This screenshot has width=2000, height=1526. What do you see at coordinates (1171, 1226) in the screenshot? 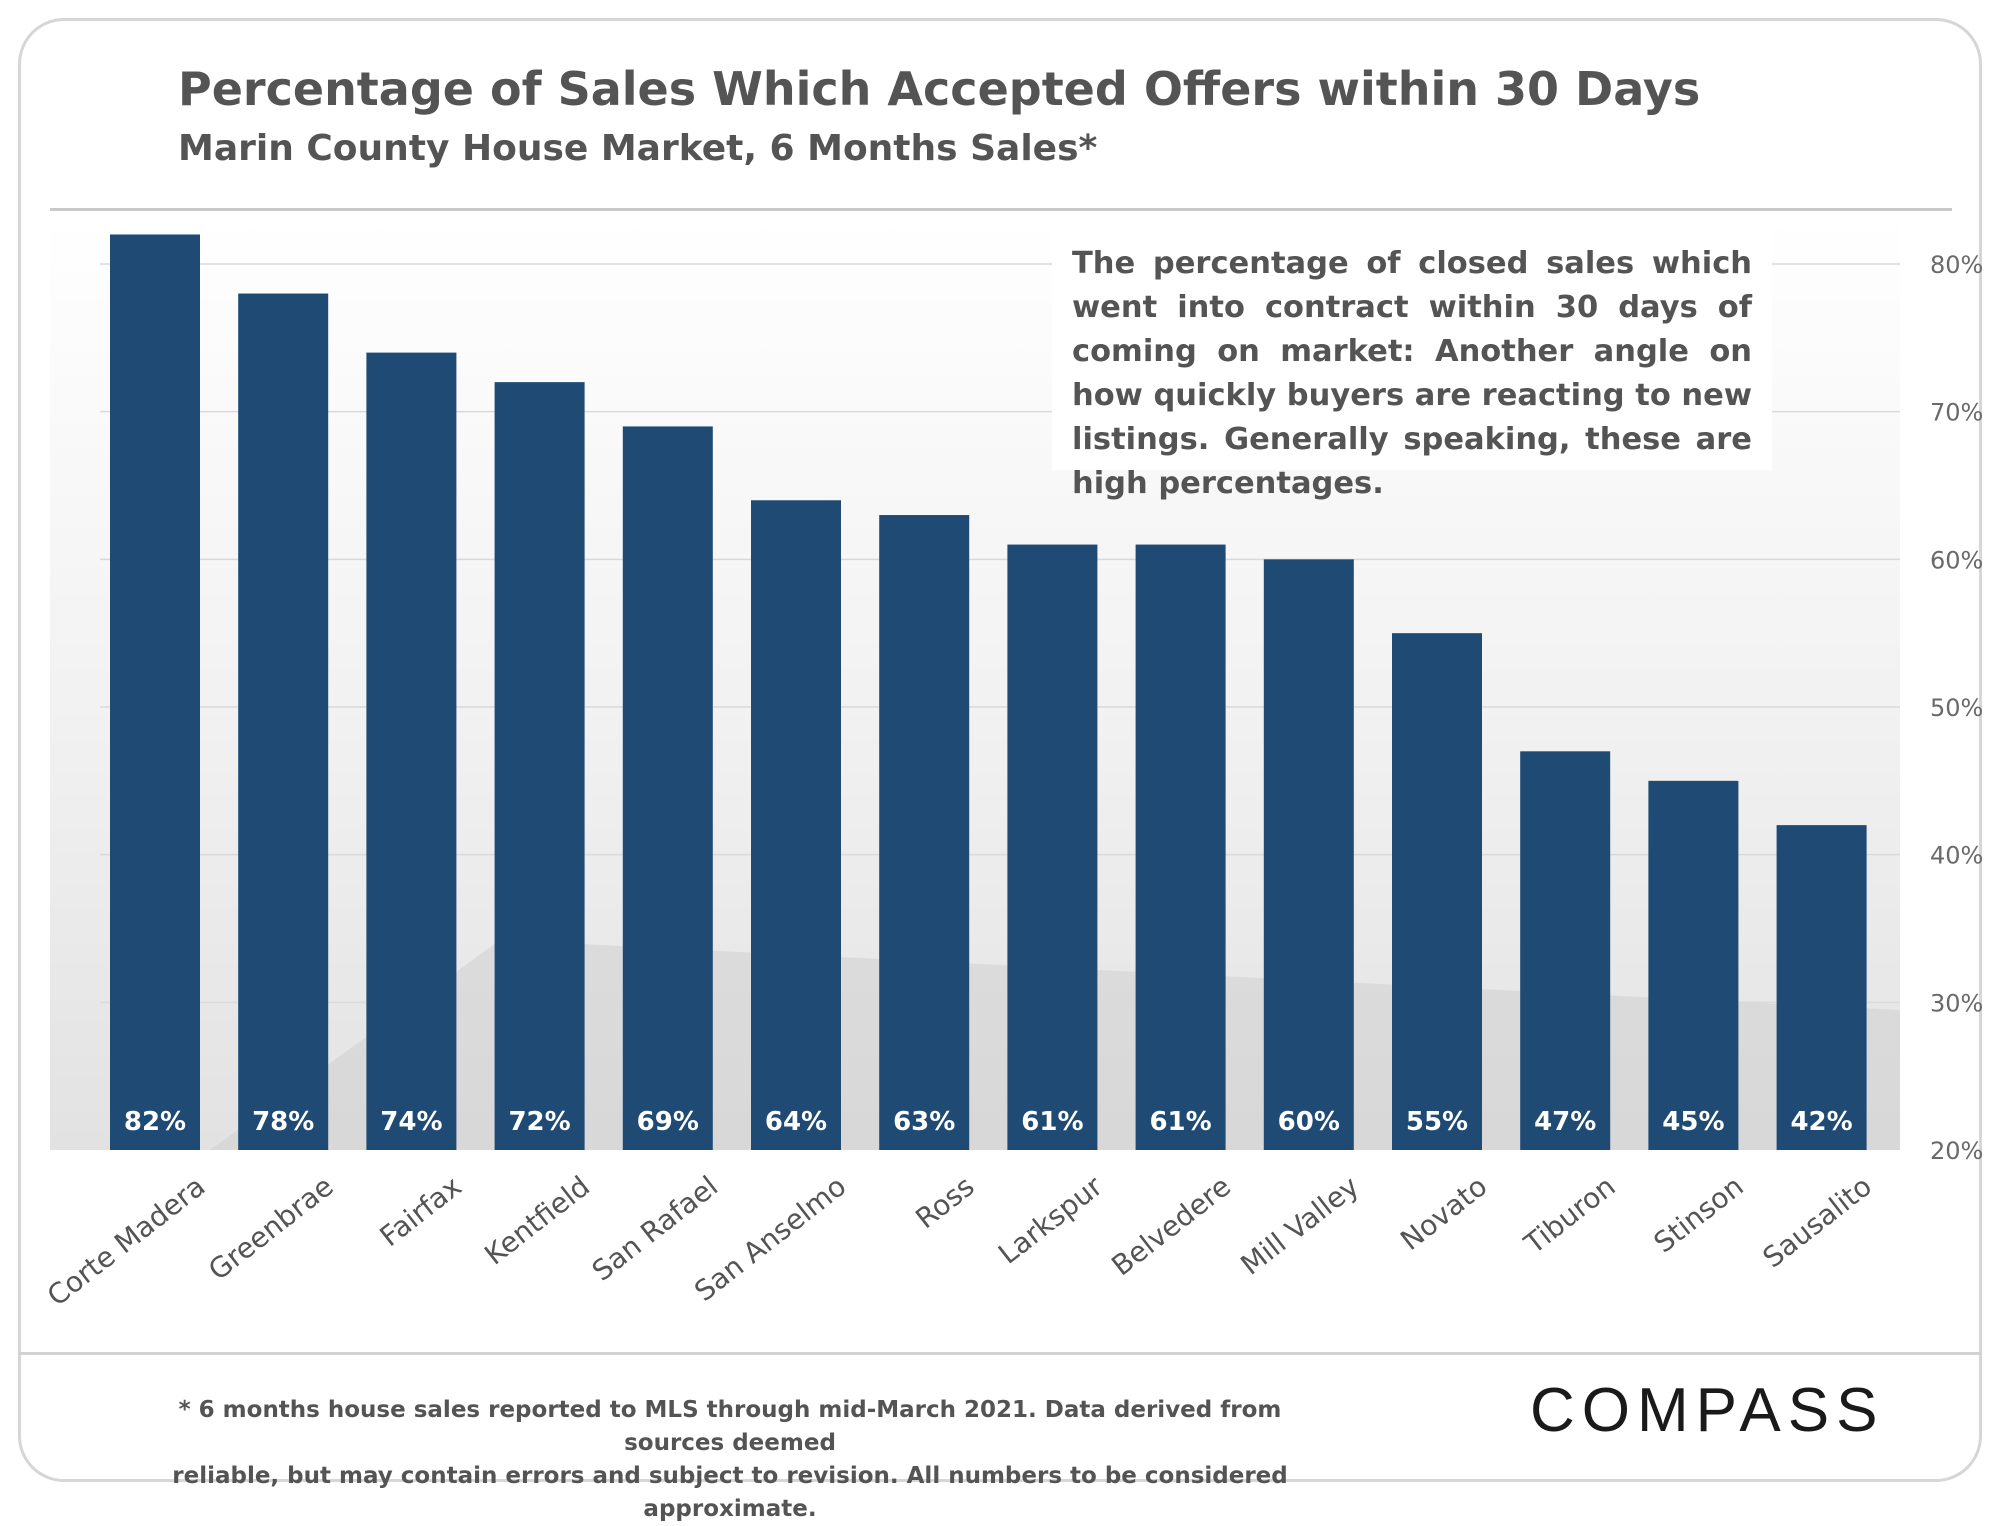
I see `category-label: Belvedere` at bounding box center [1171, 1226].